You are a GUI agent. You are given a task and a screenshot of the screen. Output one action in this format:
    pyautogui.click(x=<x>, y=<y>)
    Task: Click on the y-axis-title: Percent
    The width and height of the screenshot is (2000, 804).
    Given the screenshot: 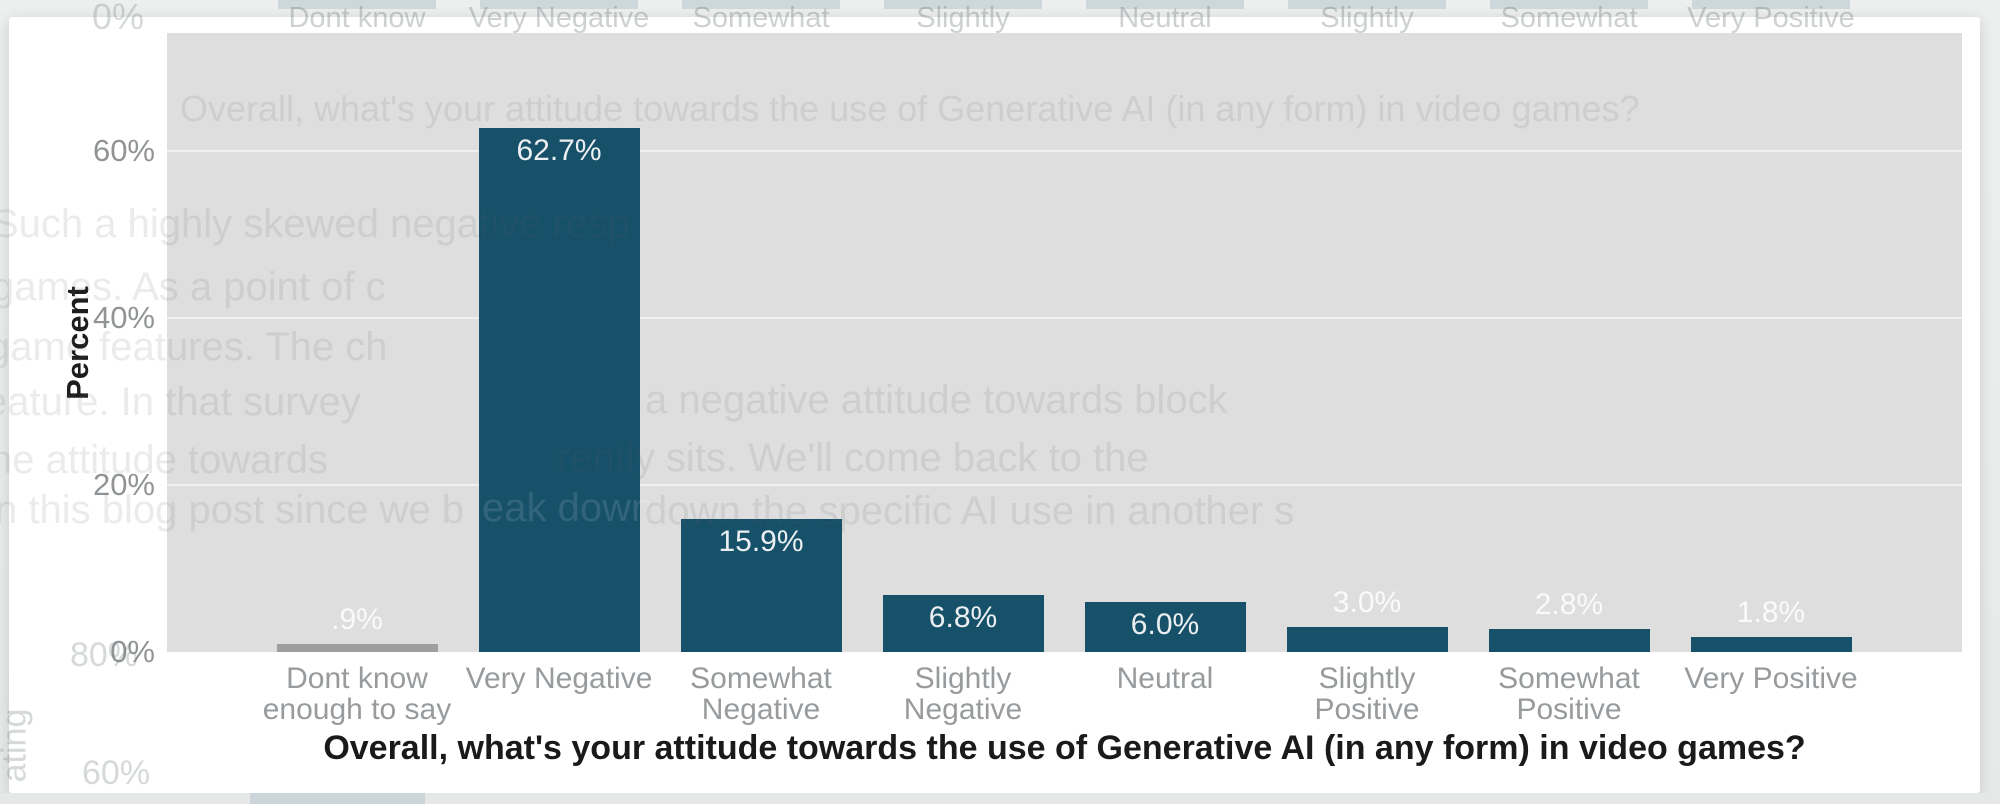 What is the action you would take?
    pyautogui.click(x=77, y=343)
    